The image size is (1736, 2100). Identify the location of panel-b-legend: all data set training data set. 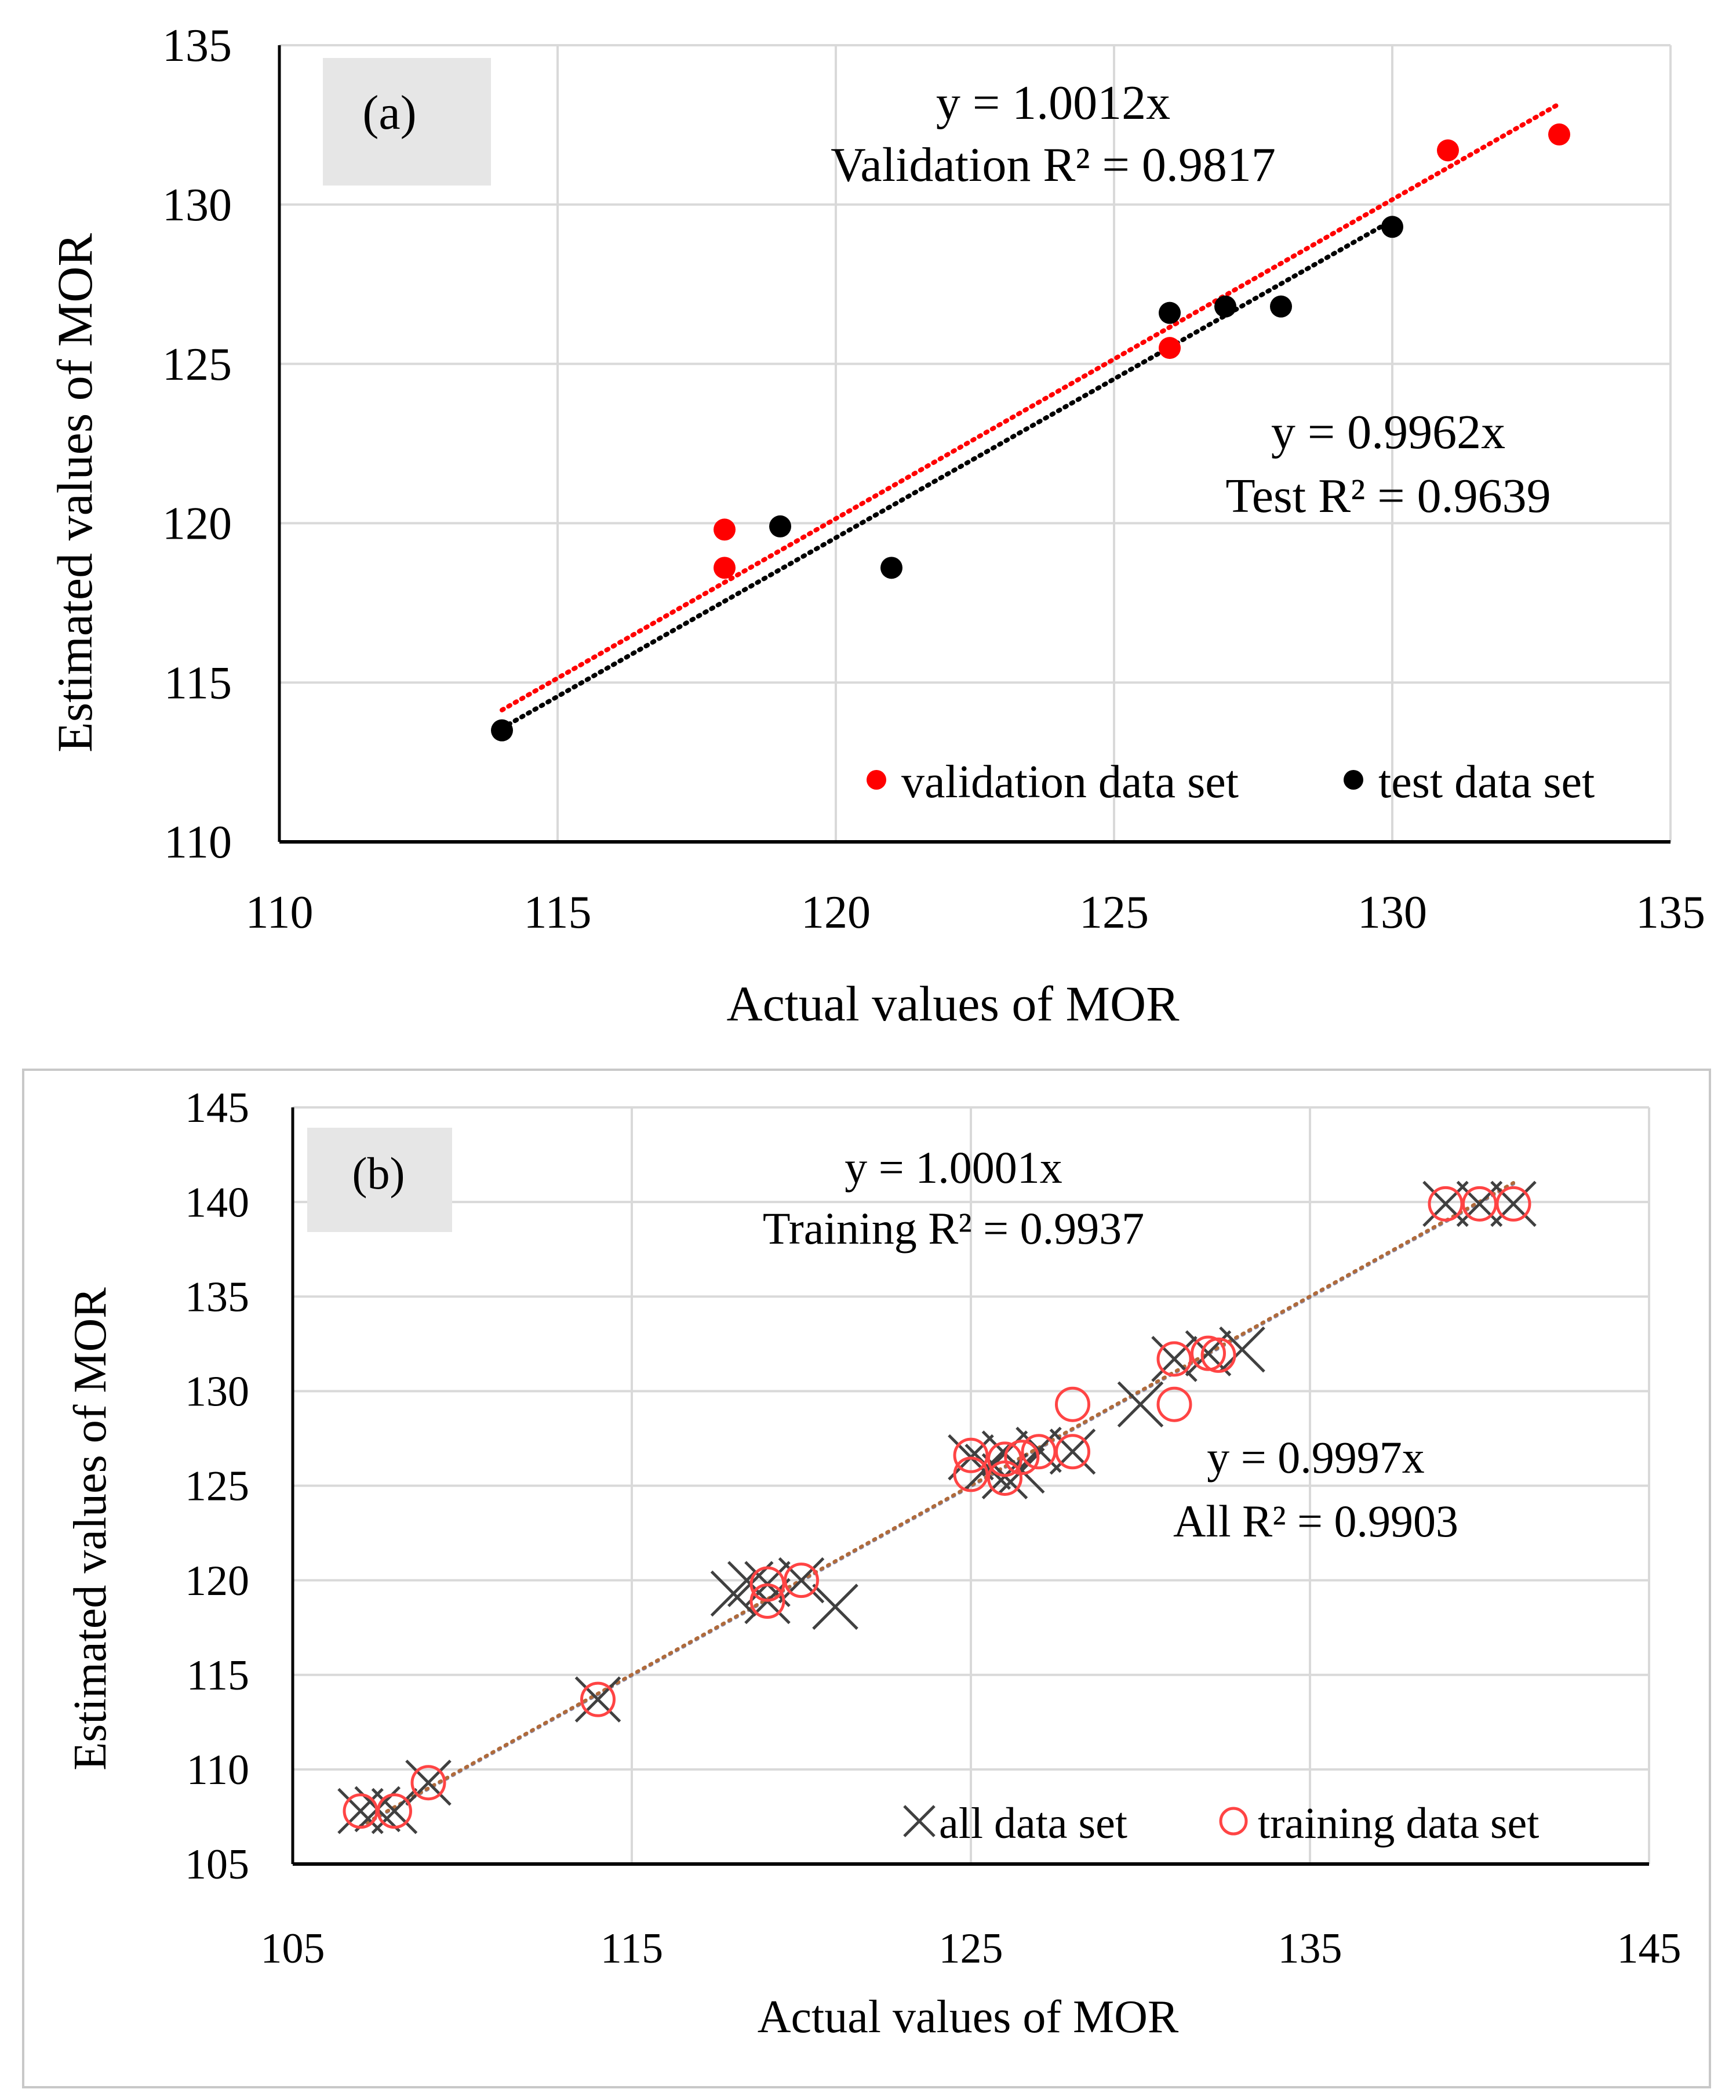
(1221, 1823).